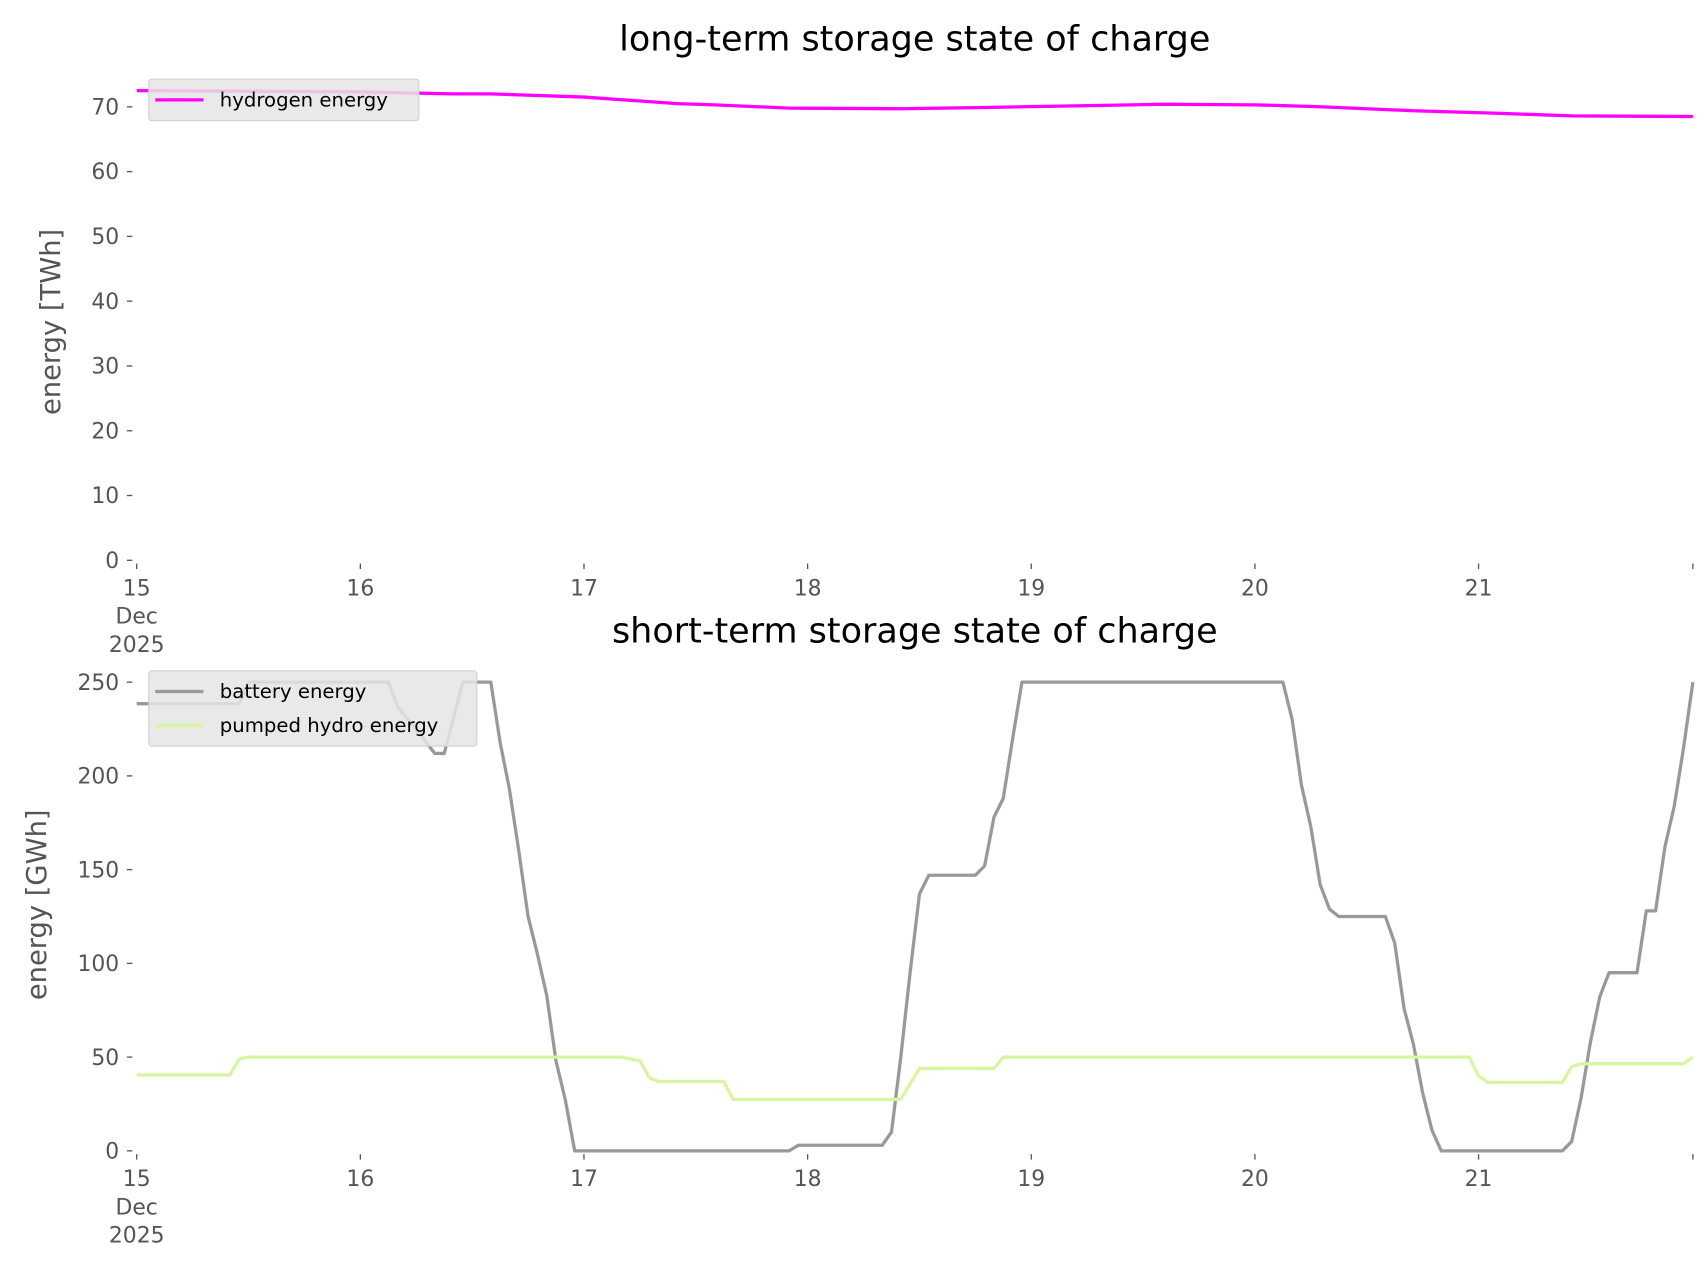 This screenshot has width=1706, height=1277. I want to click on legend-label: battery energy, so click(293, 691).